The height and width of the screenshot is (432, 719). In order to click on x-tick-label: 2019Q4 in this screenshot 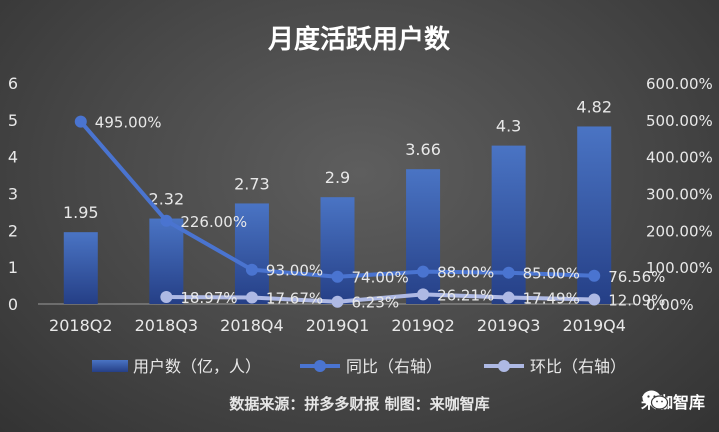, I will do `click(594, 325)`.